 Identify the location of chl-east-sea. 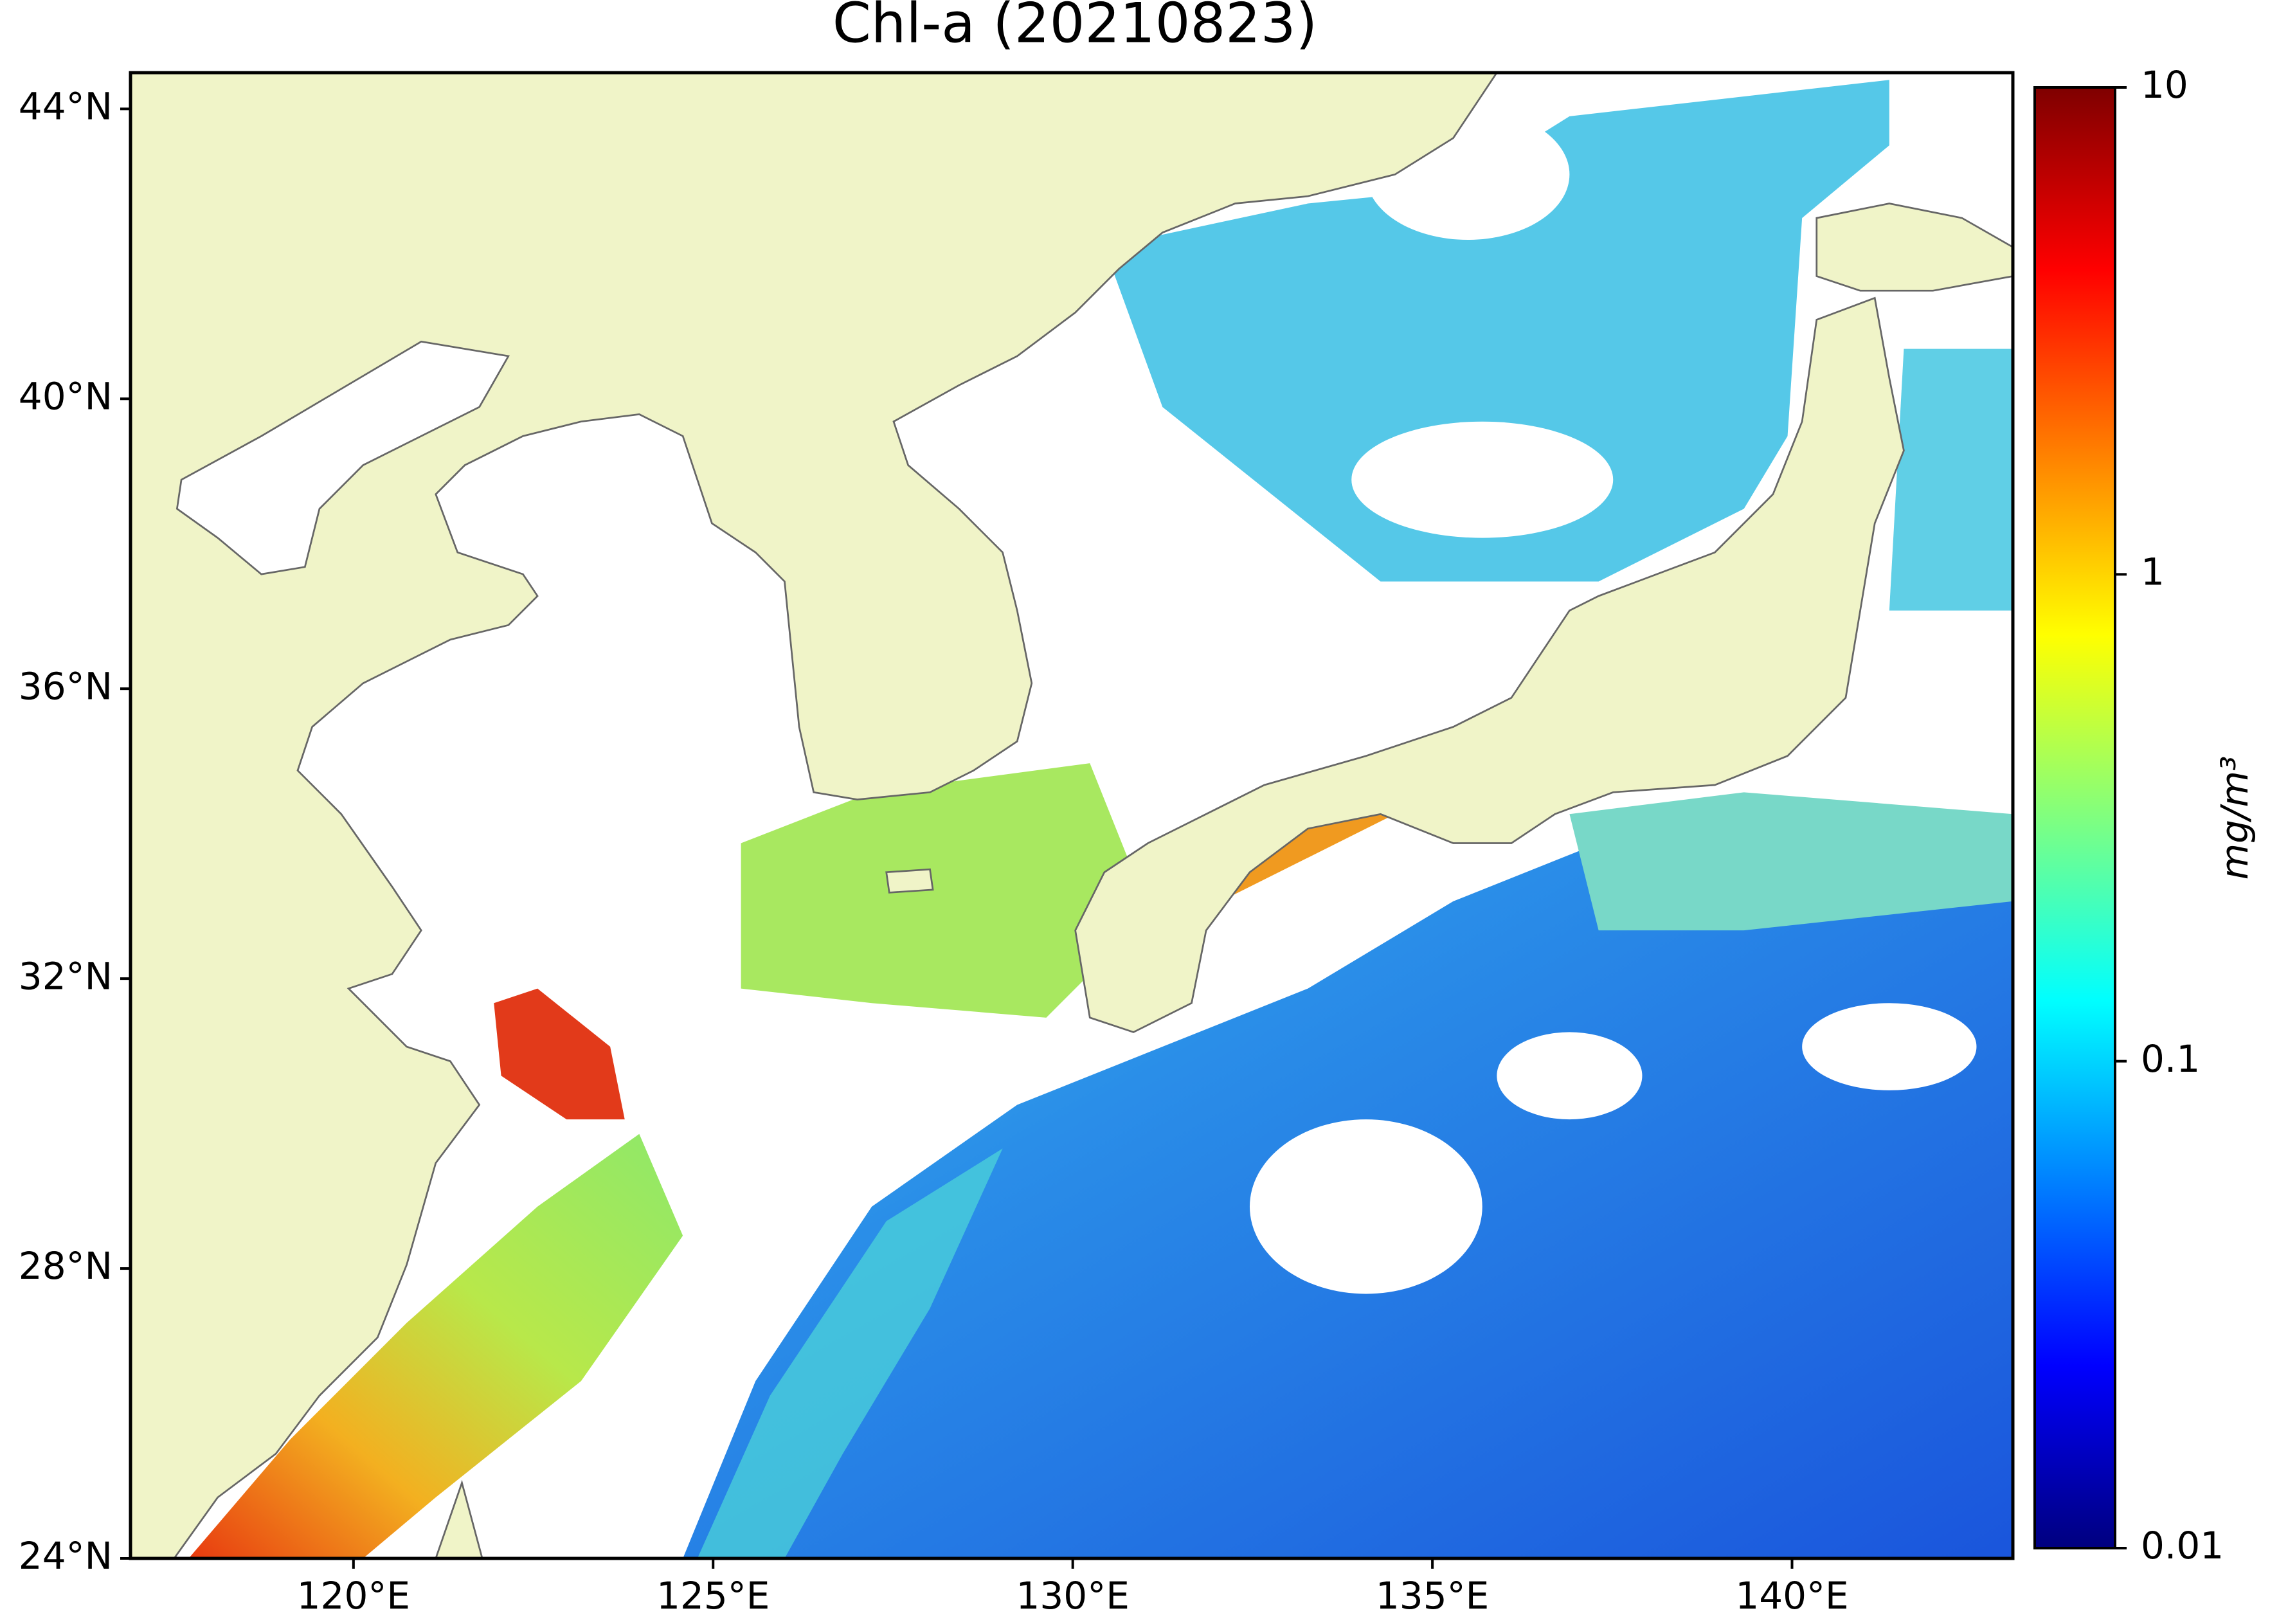
(1497, 331).